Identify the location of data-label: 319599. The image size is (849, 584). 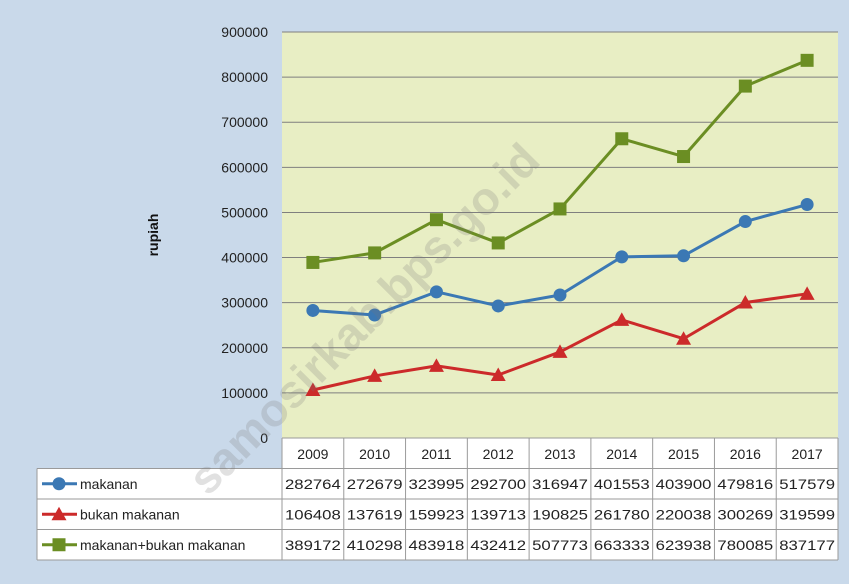
(807, 514).